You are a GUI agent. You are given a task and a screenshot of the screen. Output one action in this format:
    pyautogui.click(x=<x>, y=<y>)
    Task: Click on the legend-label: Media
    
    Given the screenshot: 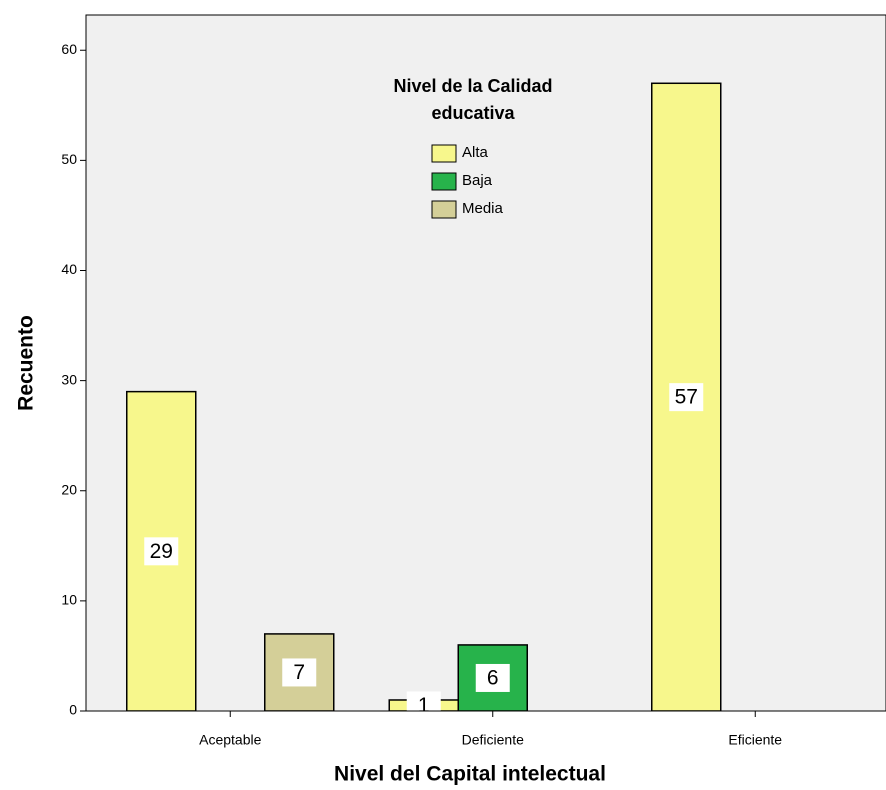 What is the action you would take?
    pyautogui.click(x=483, y=208)
    